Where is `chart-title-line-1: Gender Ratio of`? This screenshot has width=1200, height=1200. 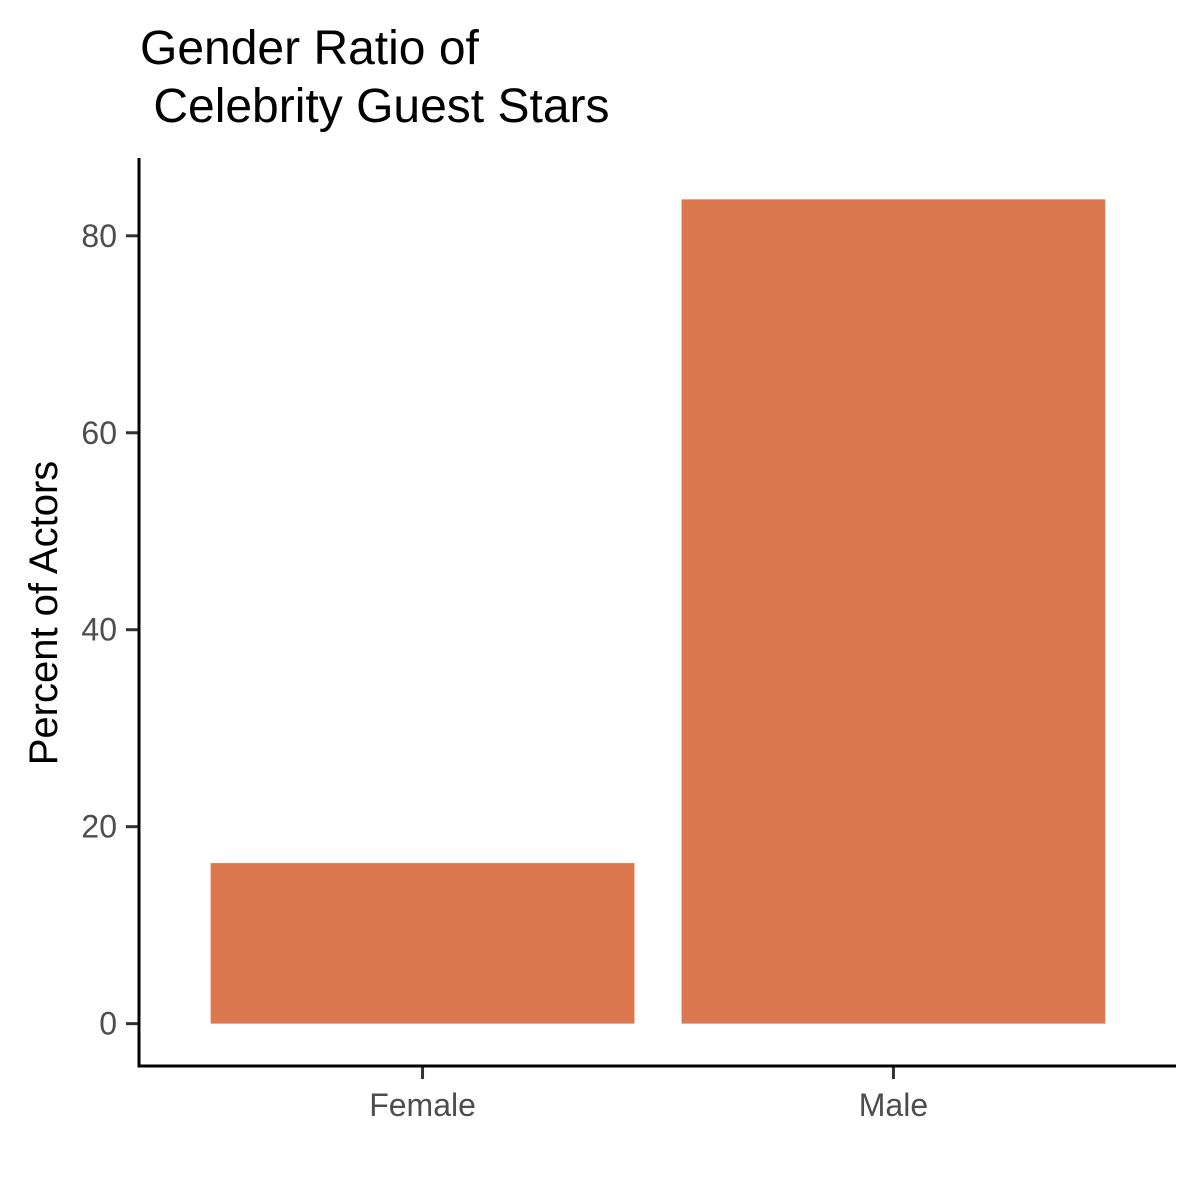 chart-title-line-1: Gender Ratio of is located at coordinates (310, 48).